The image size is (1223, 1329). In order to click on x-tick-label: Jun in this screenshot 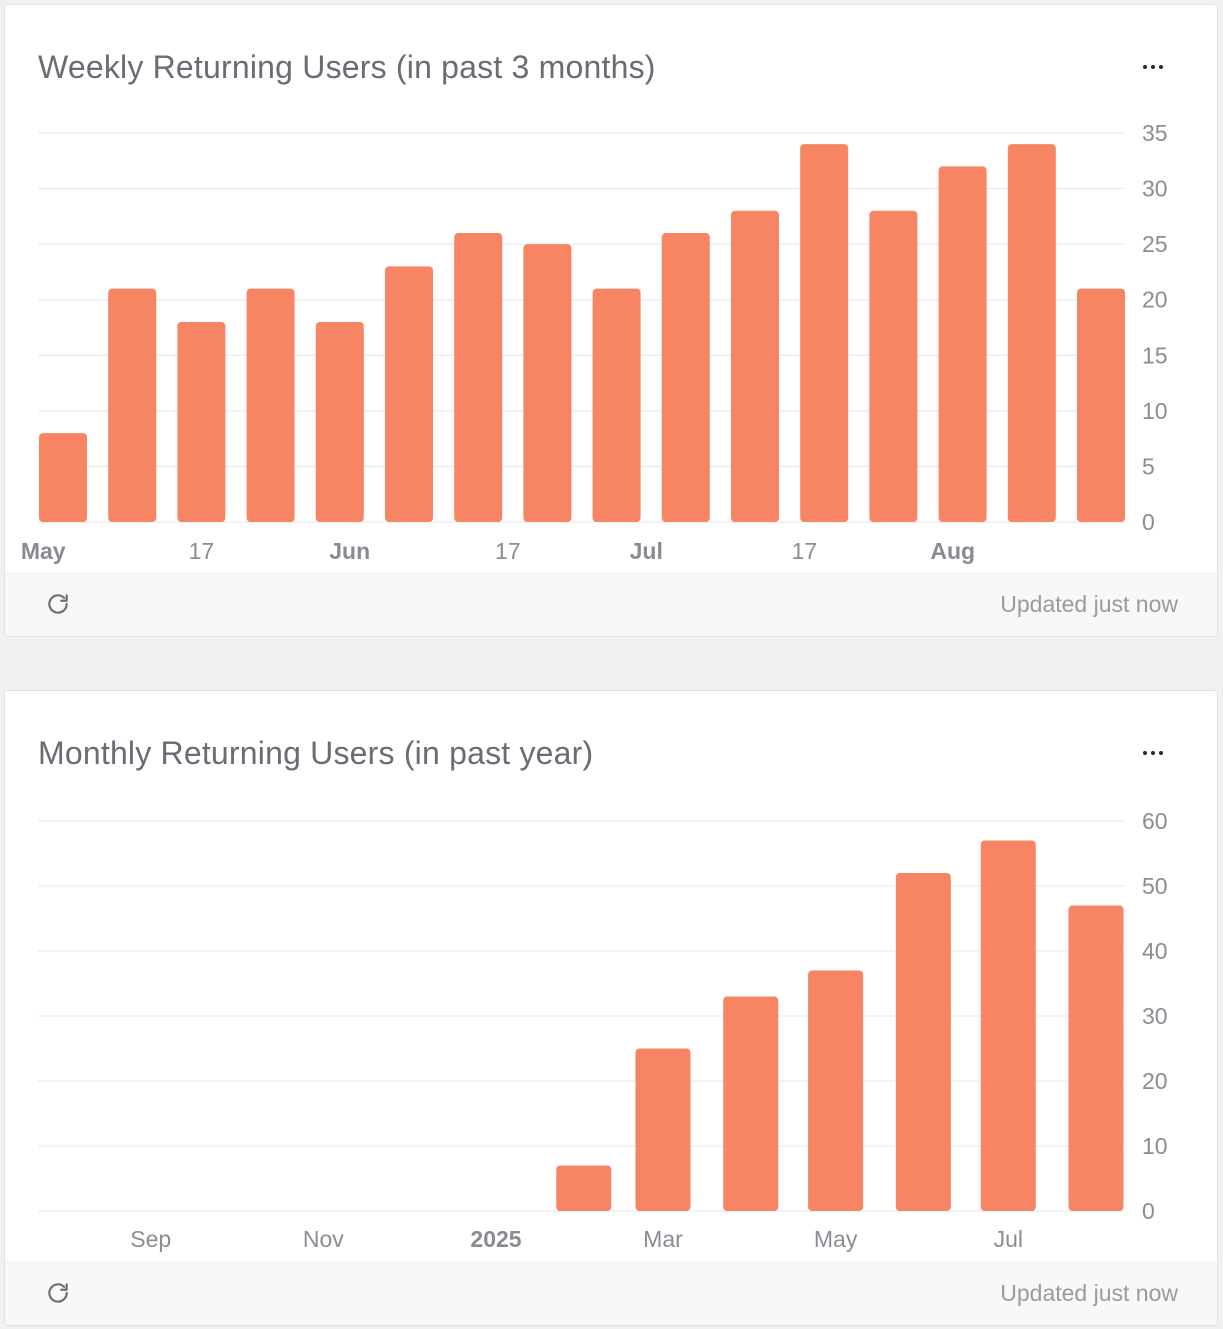, I will do `click(349, 551)`.